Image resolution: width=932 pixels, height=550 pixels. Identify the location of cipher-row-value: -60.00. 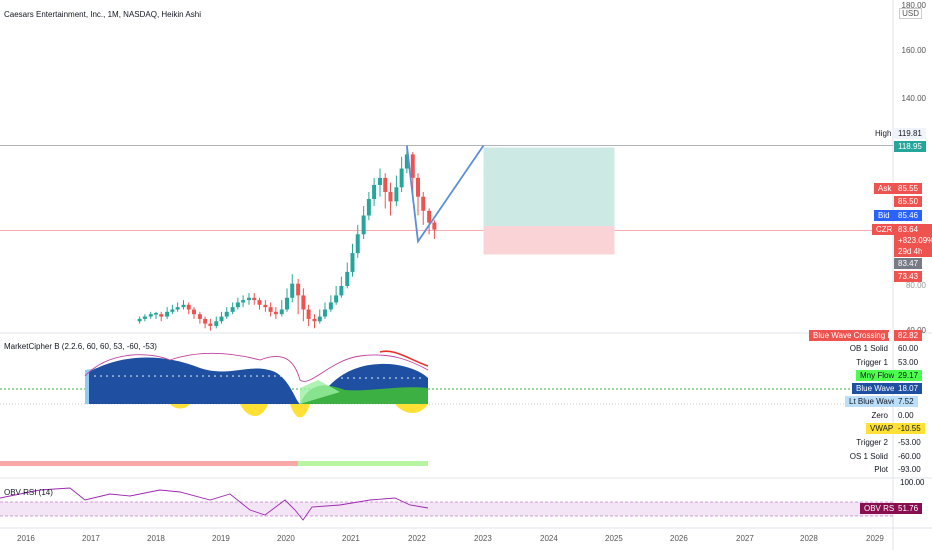
(909, 456).